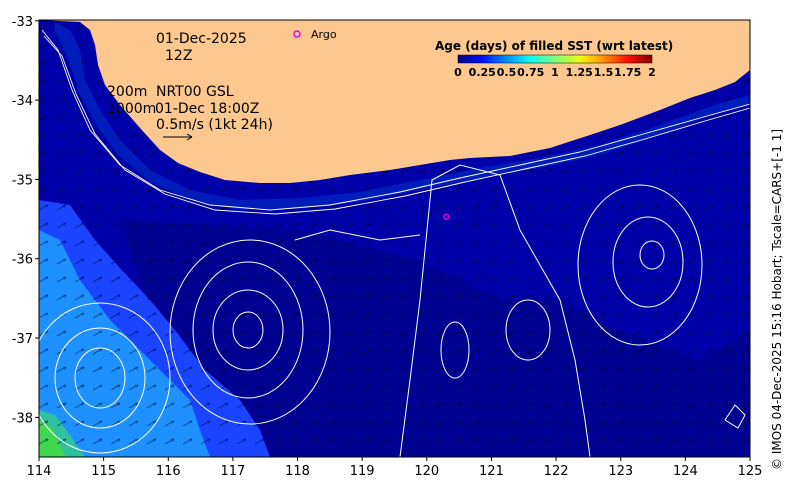  What do you see at coordinates (131, 109) in the screenshot?
I see `isobath-deep-label: 1000m` at bounding box center [131, 109].